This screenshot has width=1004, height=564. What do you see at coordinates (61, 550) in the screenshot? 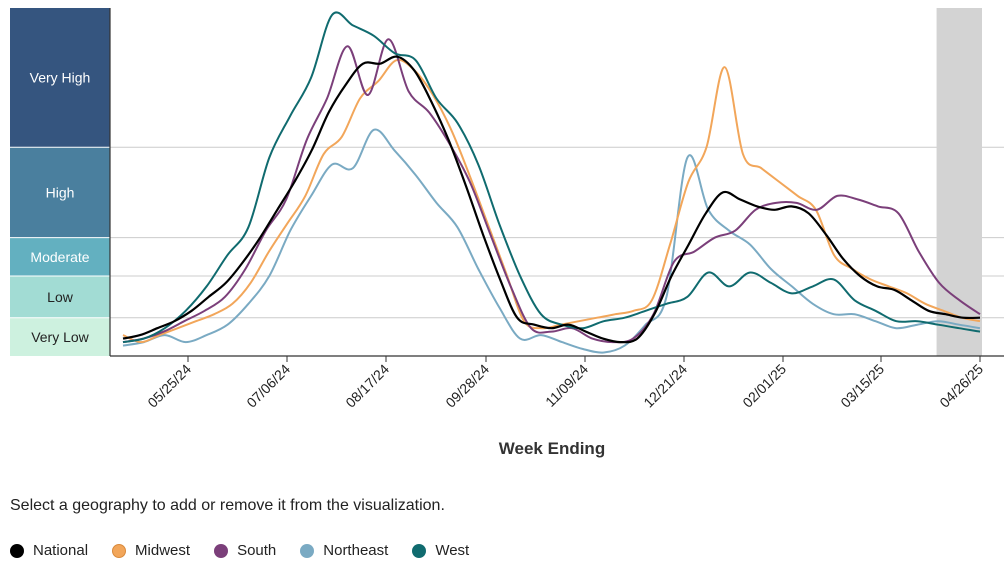
I see `legend-label: National` at bounding box center [61, 550].